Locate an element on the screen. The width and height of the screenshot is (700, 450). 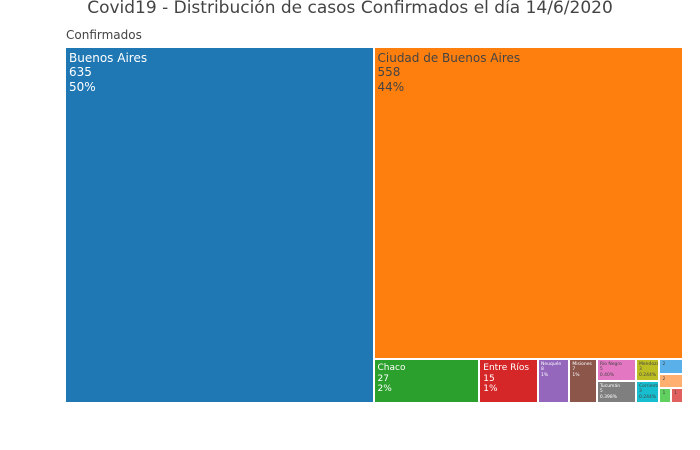
treemap-root-label: Confirmados is located at coordinates (104, 35).